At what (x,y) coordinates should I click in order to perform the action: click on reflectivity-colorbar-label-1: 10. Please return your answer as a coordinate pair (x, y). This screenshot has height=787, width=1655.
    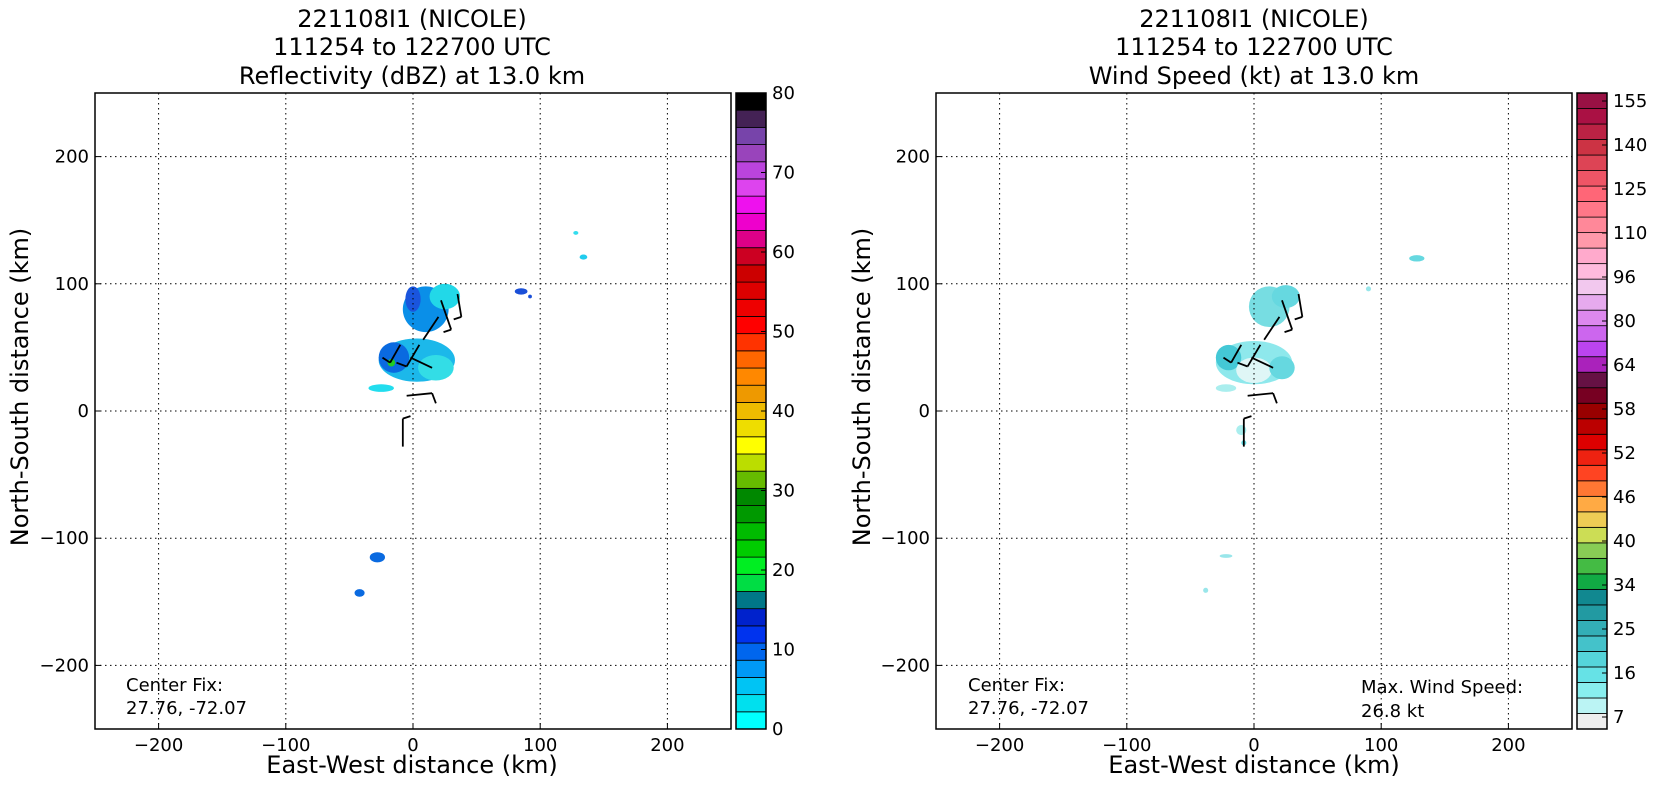
    Looking at the image, I should click on (783, 650).